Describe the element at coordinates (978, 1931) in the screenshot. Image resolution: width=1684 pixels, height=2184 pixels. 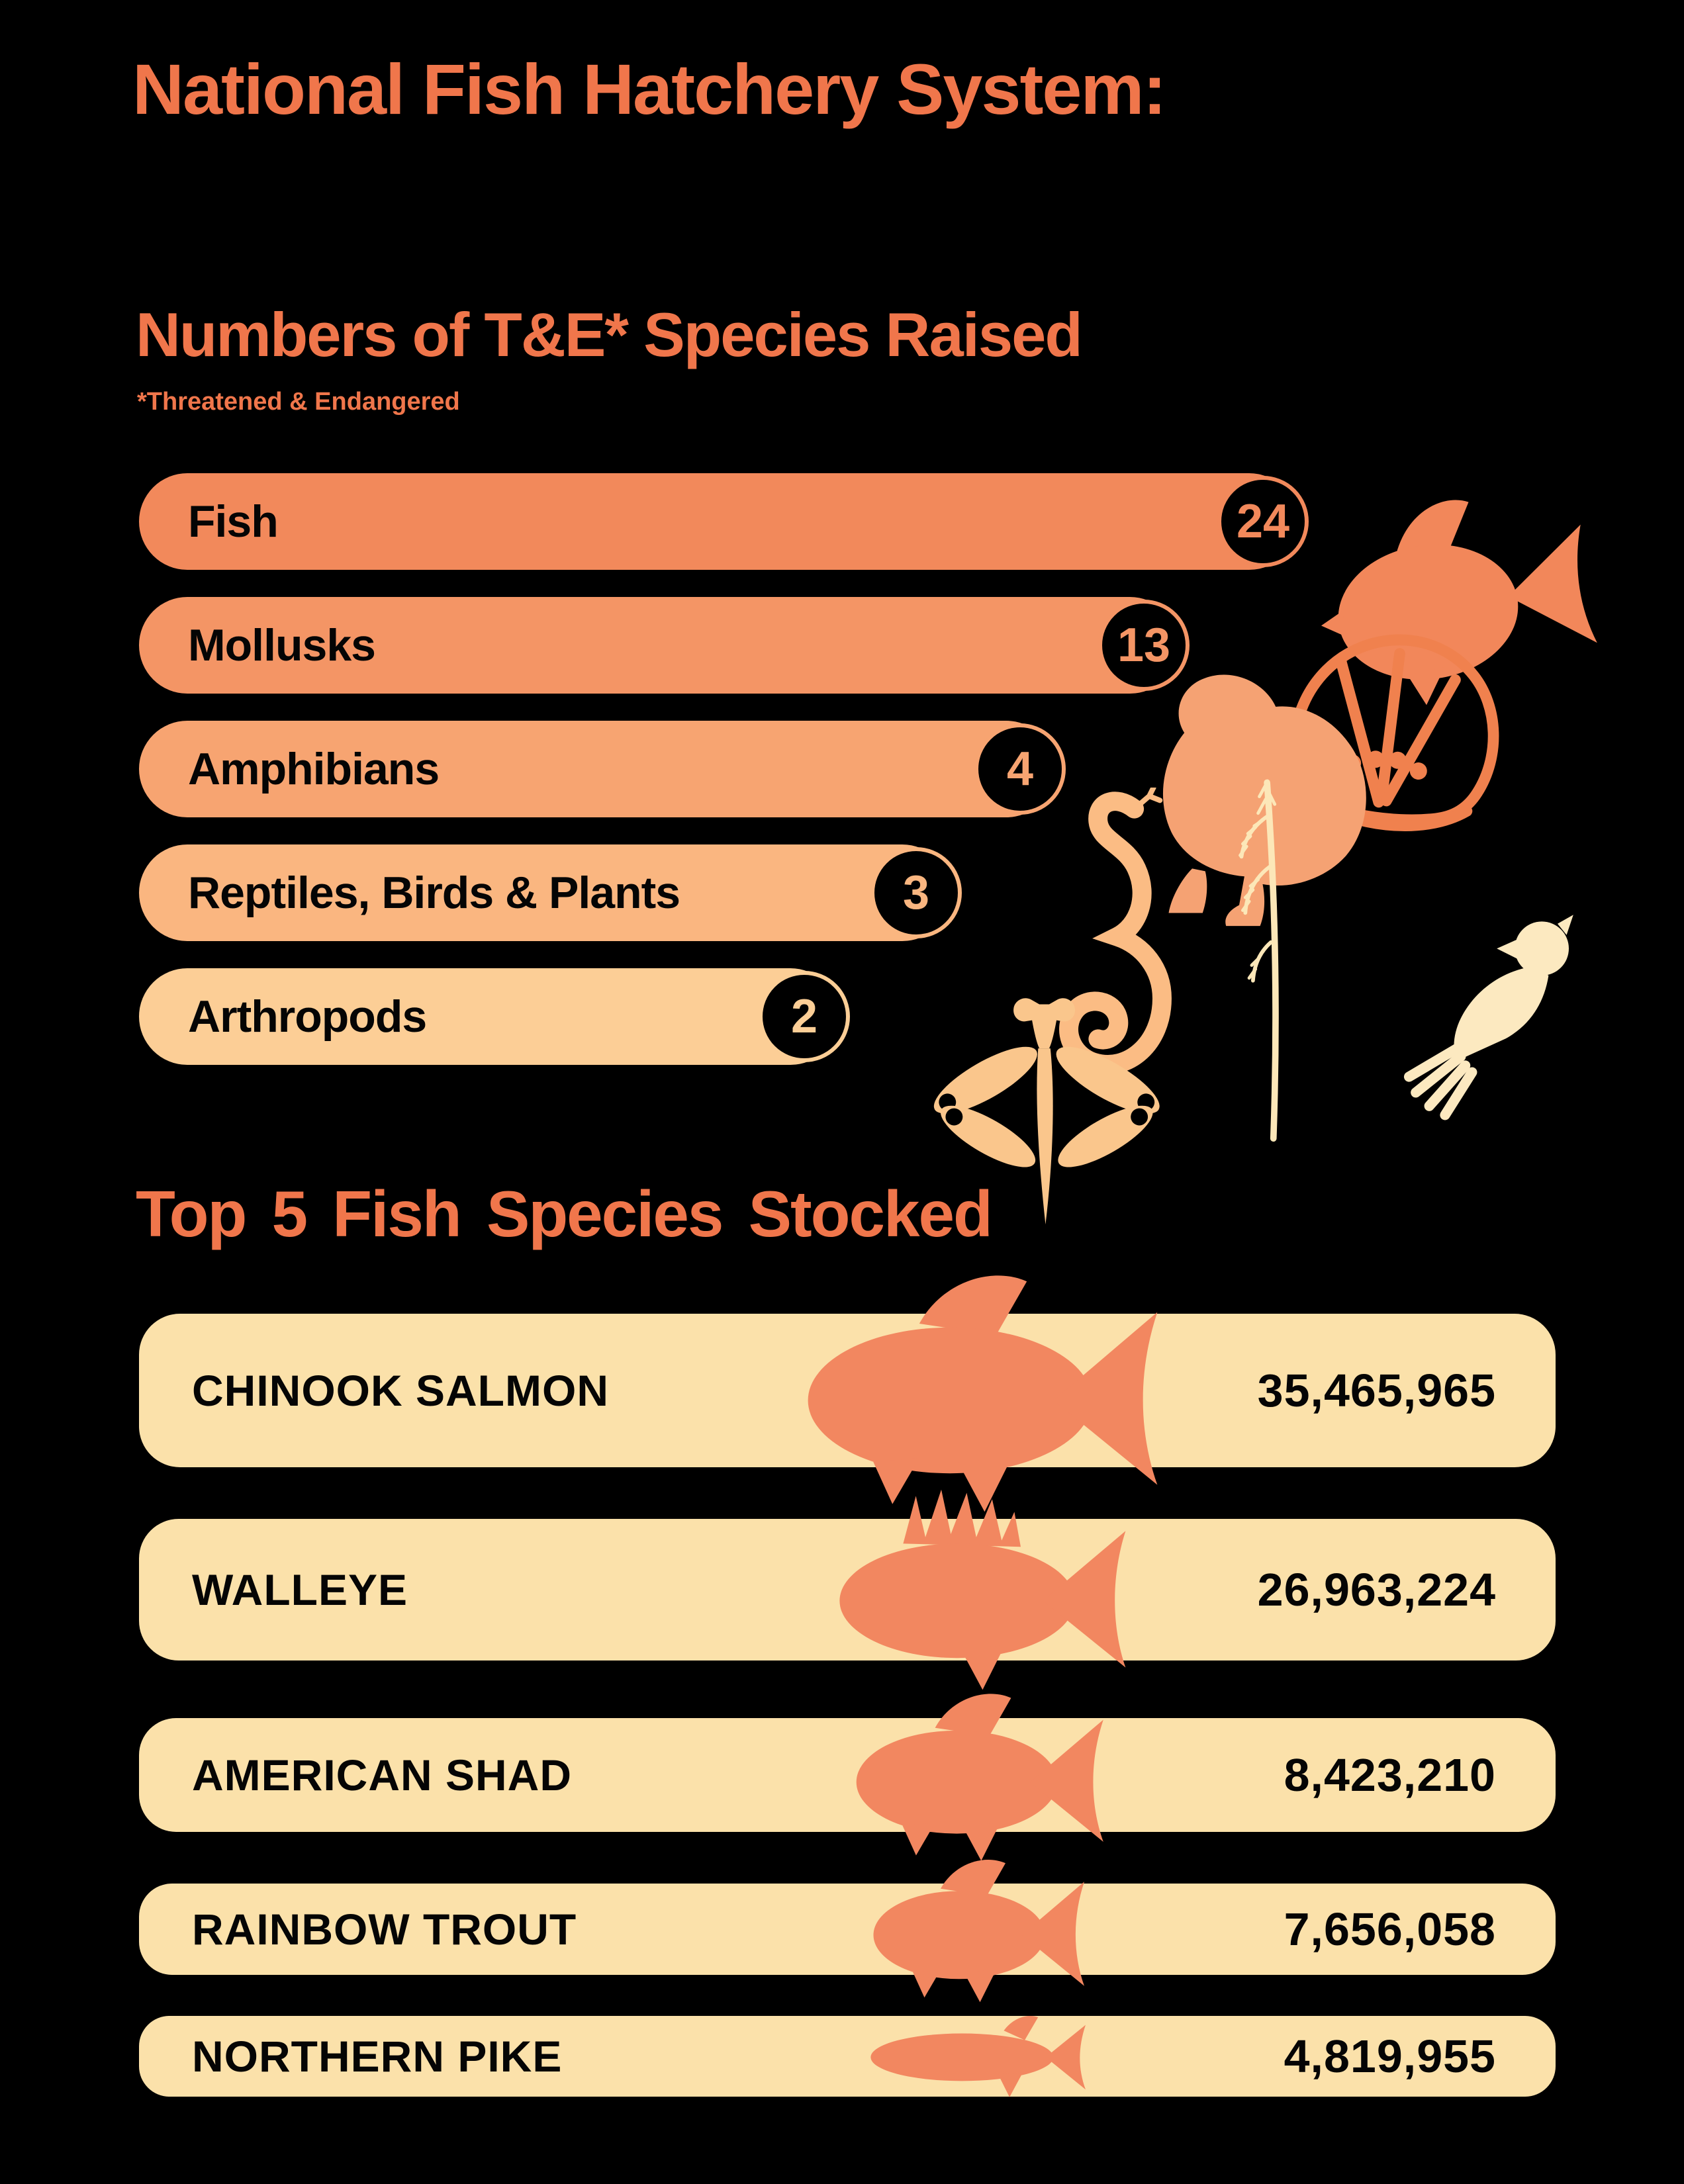
I see `rainbow-trout-icon` at that location.